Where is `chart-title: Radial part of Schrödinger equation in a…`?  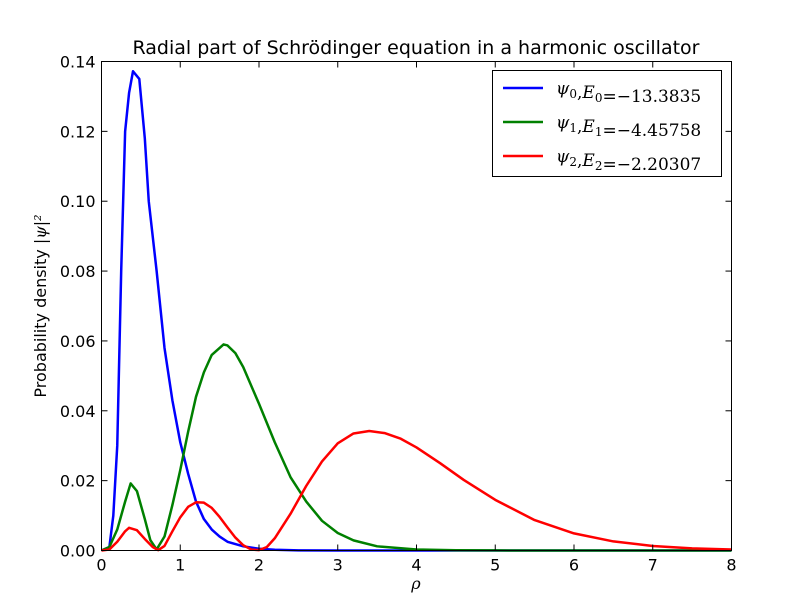
chart-title: Radial part of Schrödinger equation in a… is located at coordinates (416, 48).